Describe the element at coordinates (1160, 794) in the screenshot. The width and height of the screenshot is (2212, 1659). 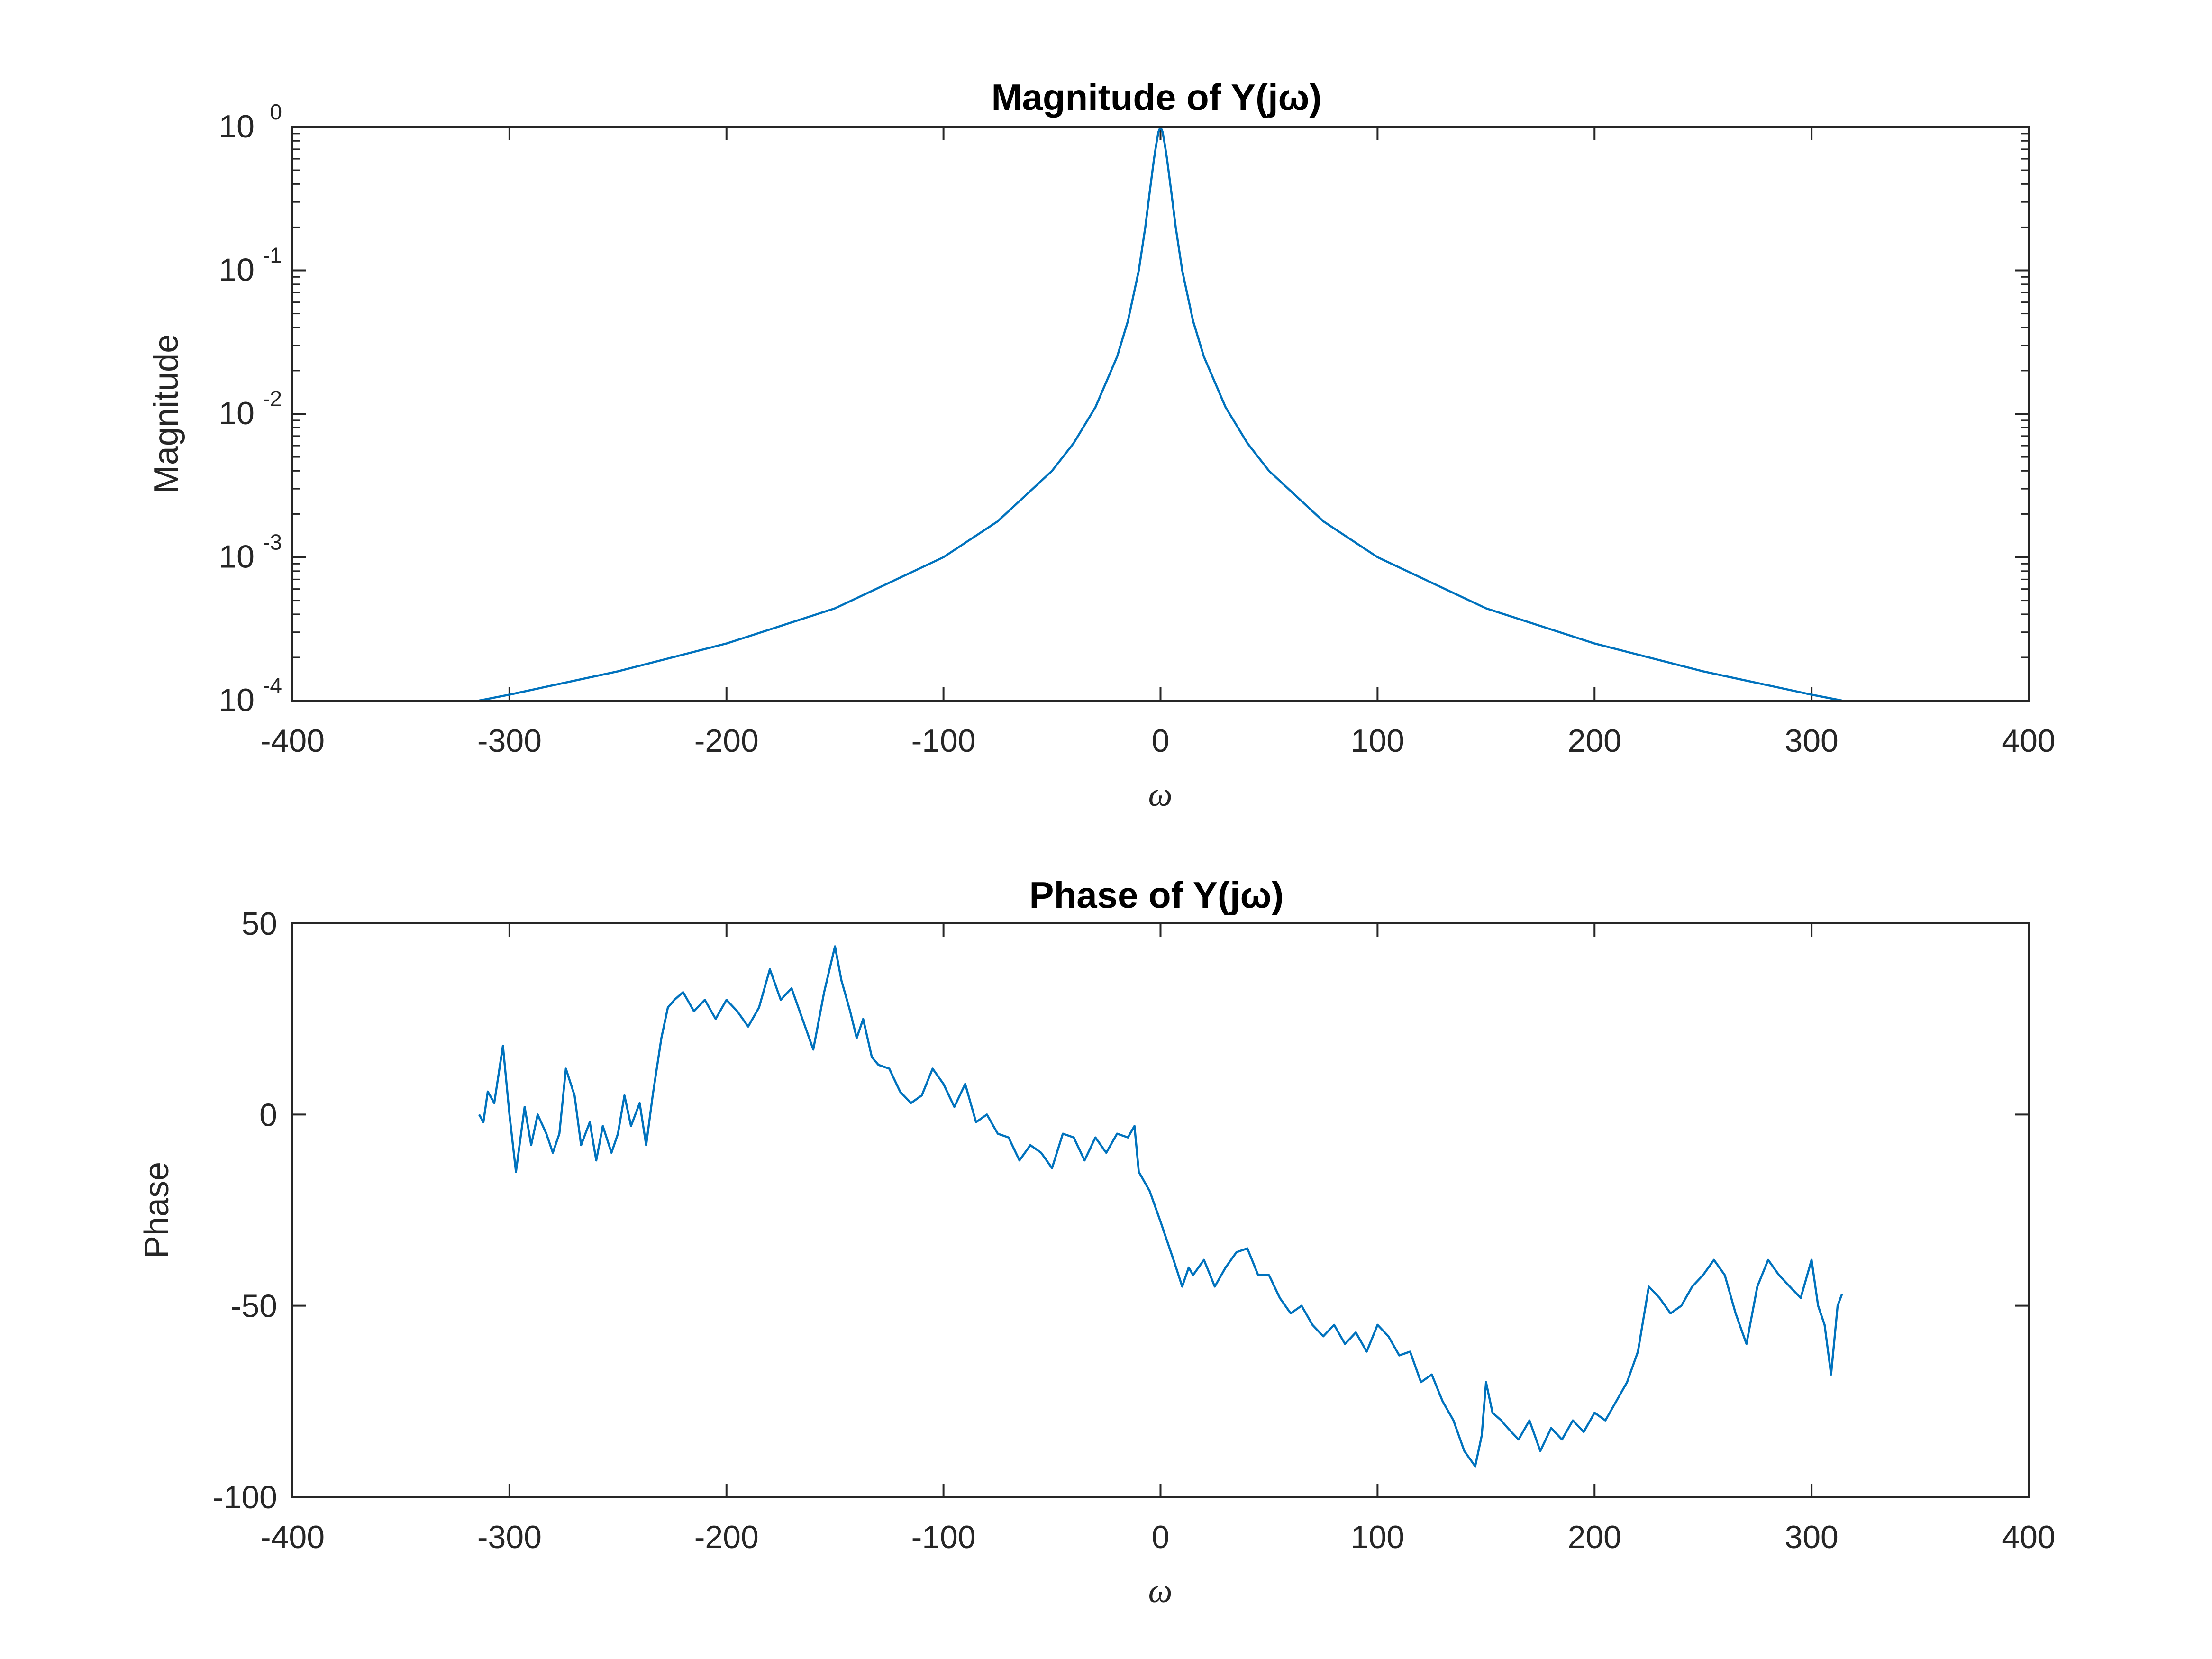
I see `magnitude-x-axis-label: ω` at that location.